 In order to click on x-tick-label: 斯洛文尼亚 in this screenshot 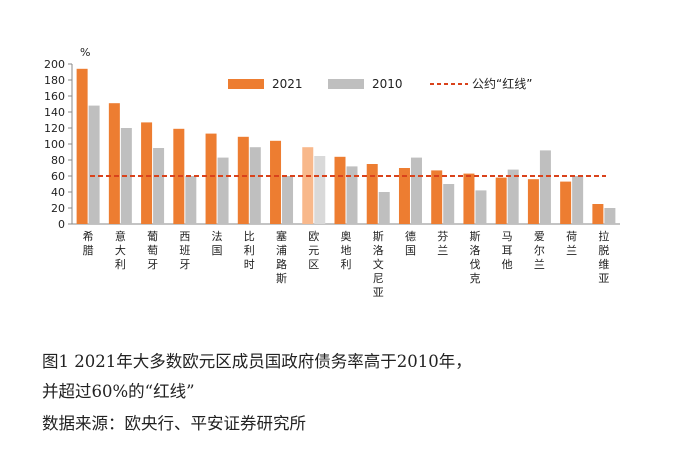, I will do `click(378, 264)`.